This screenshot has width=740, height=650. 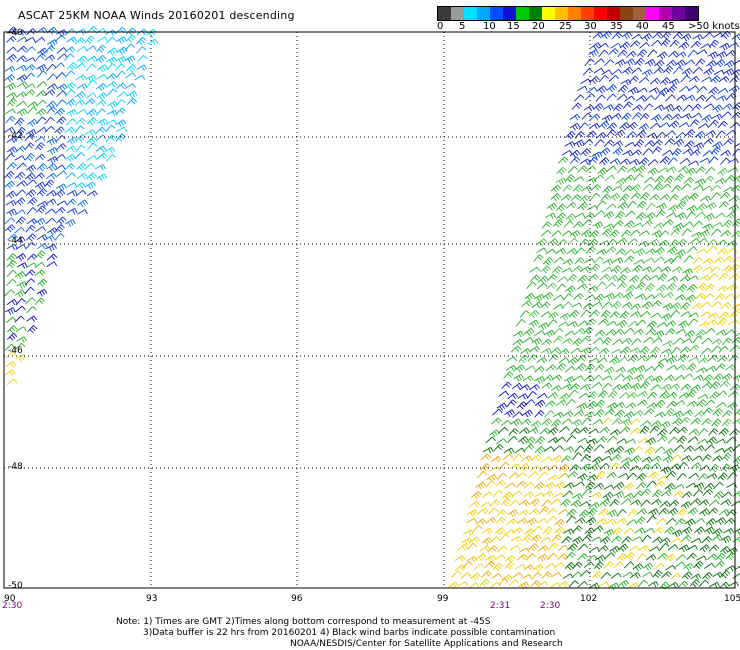 What do you see at coordinates (15, 586) in the screenshot?
I see `lat-label-50: -50` at bounding box center [15, 586].